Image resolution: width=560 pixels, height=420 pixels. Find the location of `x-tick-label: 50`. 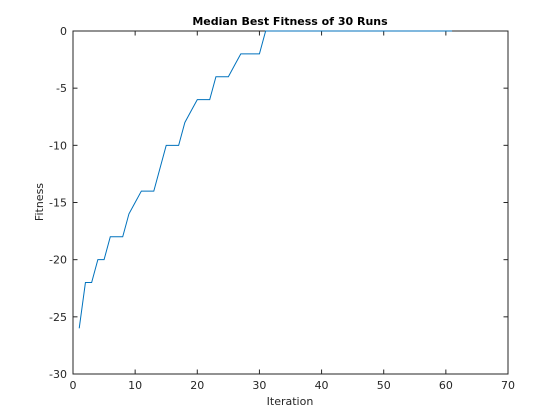

x-tick-label: 50 is located at coordinates (384, 385).